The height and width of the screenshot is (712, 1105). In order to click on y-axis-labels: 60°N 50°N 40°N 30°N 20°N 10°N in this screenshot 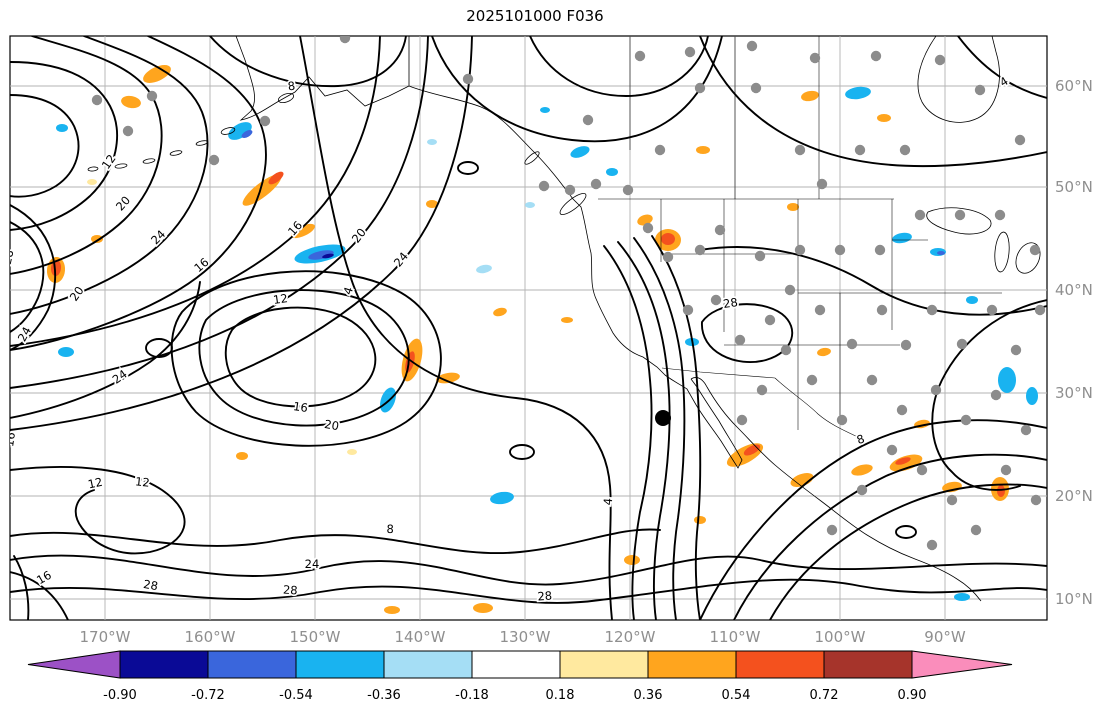, I will do `click(1074, 342)`.